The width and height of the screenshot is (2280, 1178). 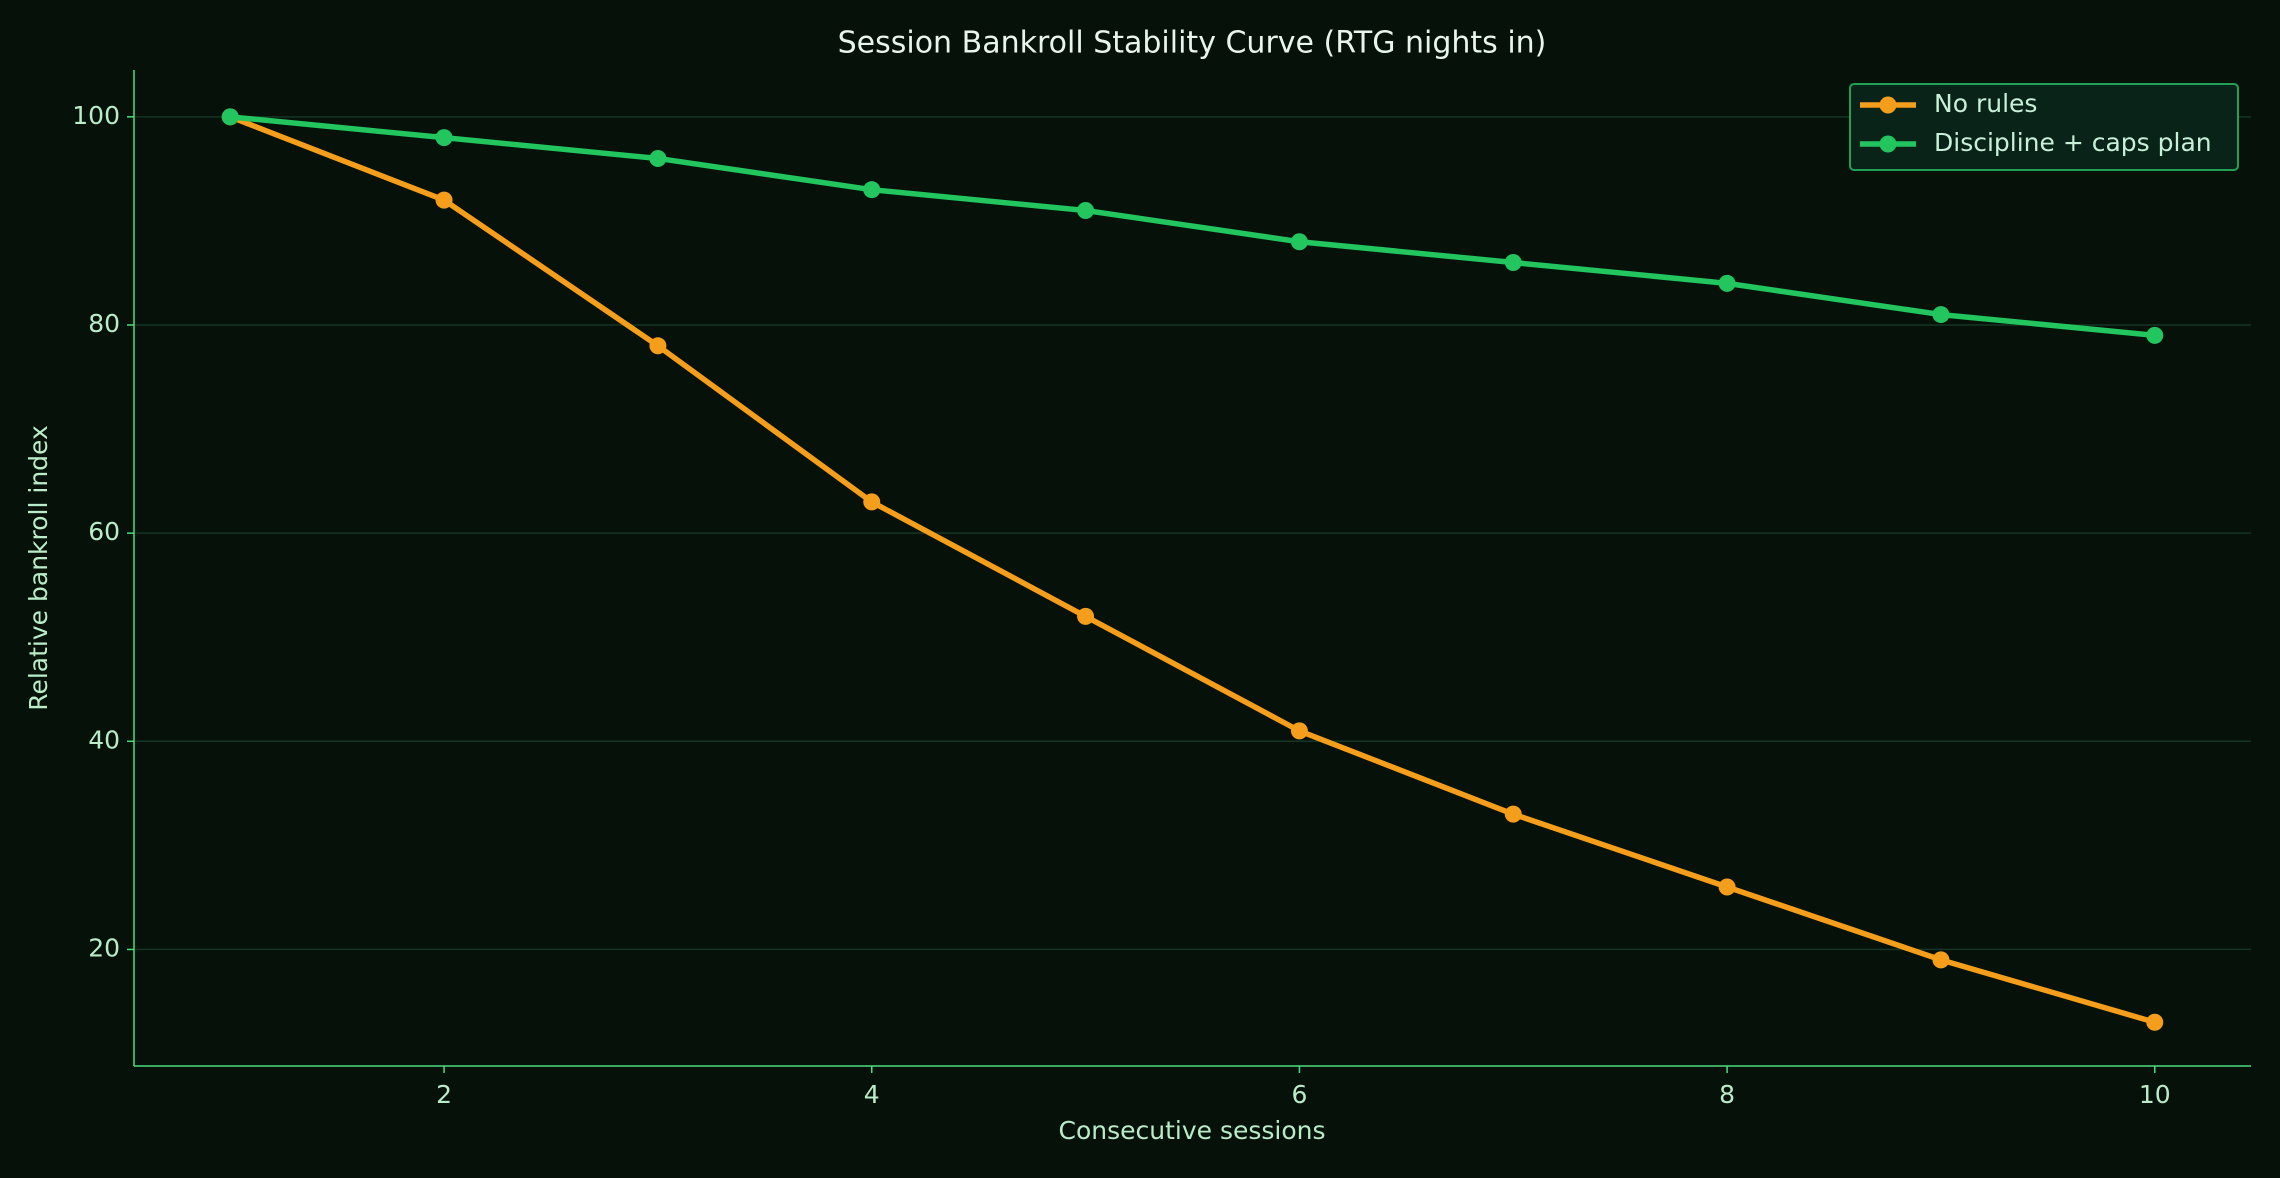 I want to click on legend: No rules Discipline + caps plan, so click(x=2044, y=127).